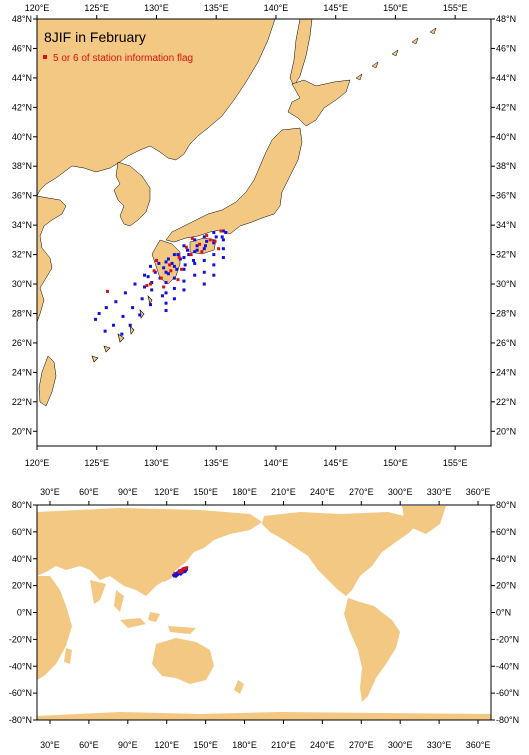  Describe the element at coordinates (276, 463) in the screenshot. I see `x-tick-label: 140°E` at that location.